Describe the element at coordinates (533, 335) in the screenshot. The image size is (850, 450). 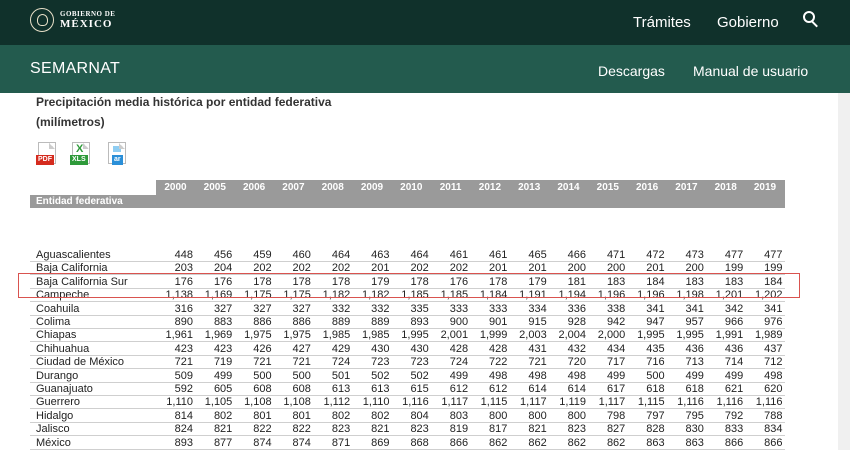
I see `value-cell: 2,003` at that location.